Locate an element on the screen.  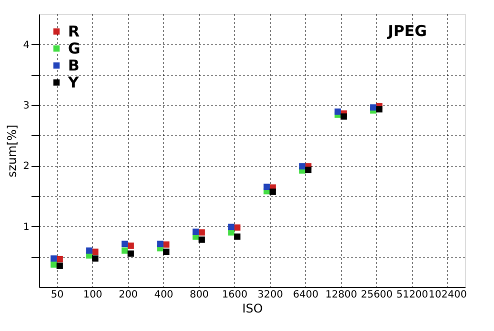
x-tick-label: 100 is located at coordinates (92, 295).